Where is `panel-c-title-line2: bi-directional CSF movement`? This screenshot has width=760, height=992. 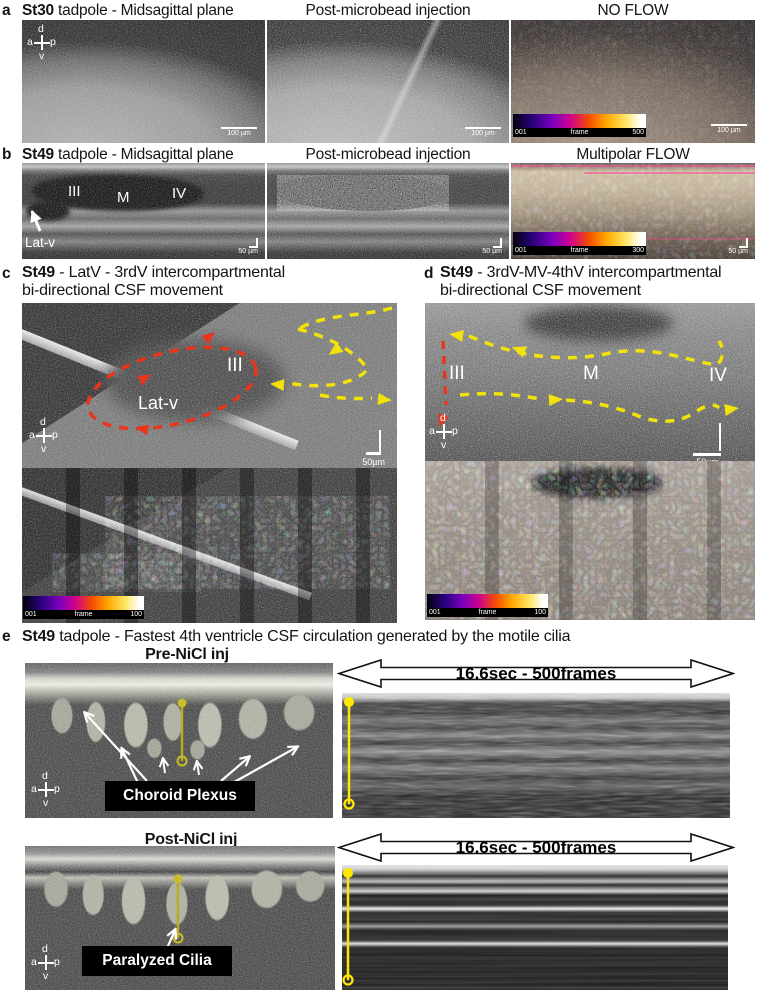 panel-c-title-line2: bi-directional CSF movement is located at coordinates (122, 290).